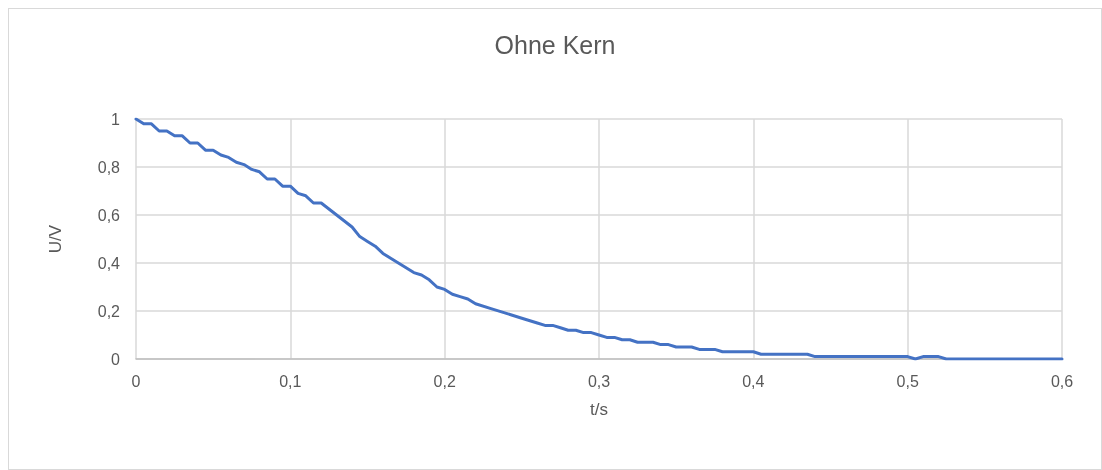  I want to click on y-tick-label: 0,2, so click(109, 311).